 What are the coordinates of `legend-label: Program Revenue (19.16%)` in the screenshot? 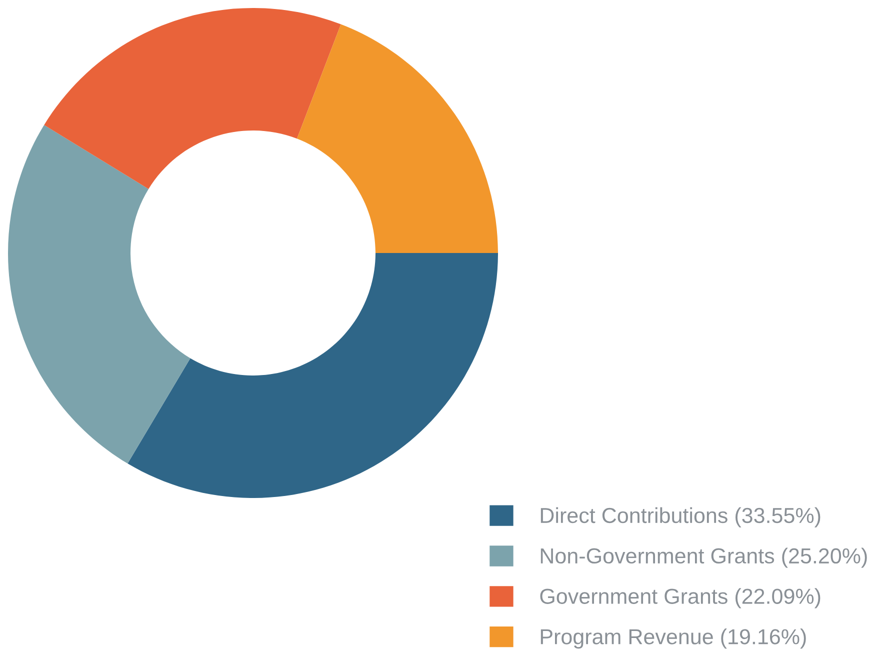 It's located at (673, 638).